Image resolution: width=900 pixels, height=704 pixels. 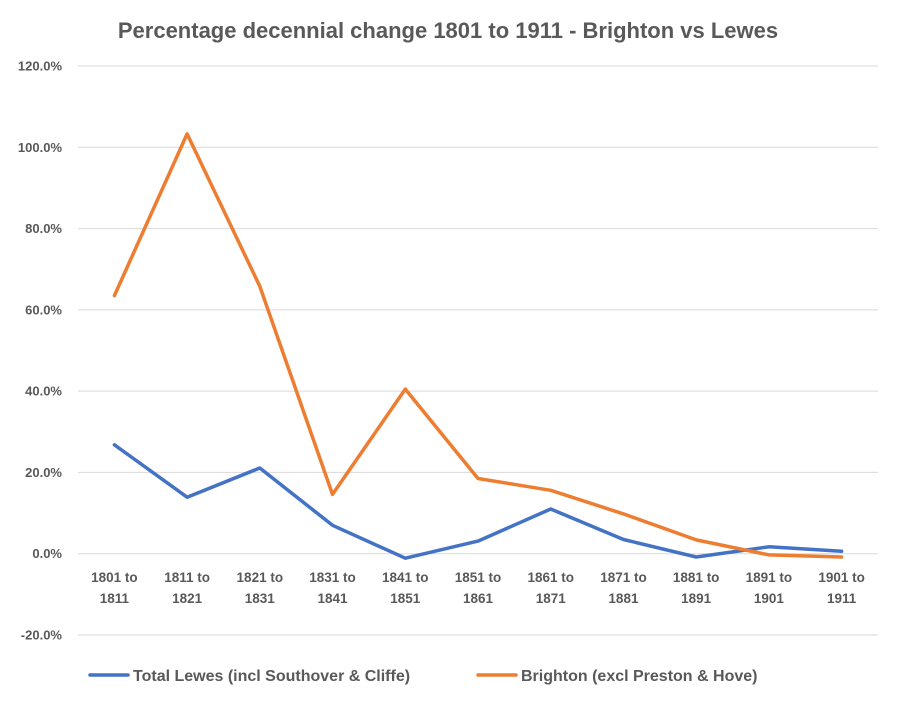 I want to click on x-tick-label: 1891 to 1901, so click(x=769, y=588).